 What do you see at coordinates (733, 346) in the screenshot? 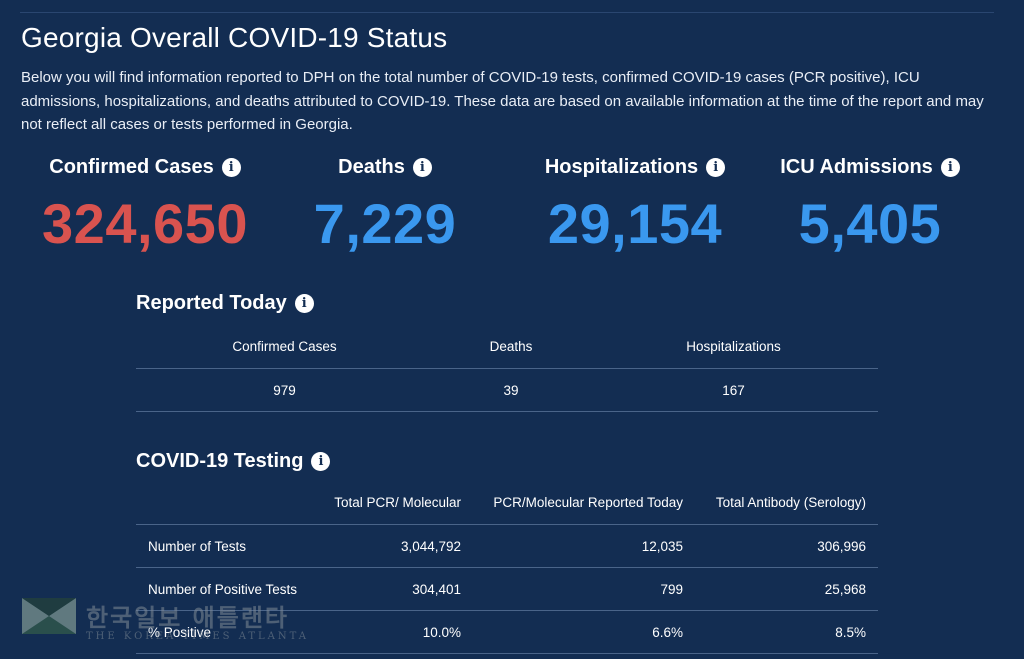
I see `column-header: Hospitalizations` at bounding box center [733, 346].